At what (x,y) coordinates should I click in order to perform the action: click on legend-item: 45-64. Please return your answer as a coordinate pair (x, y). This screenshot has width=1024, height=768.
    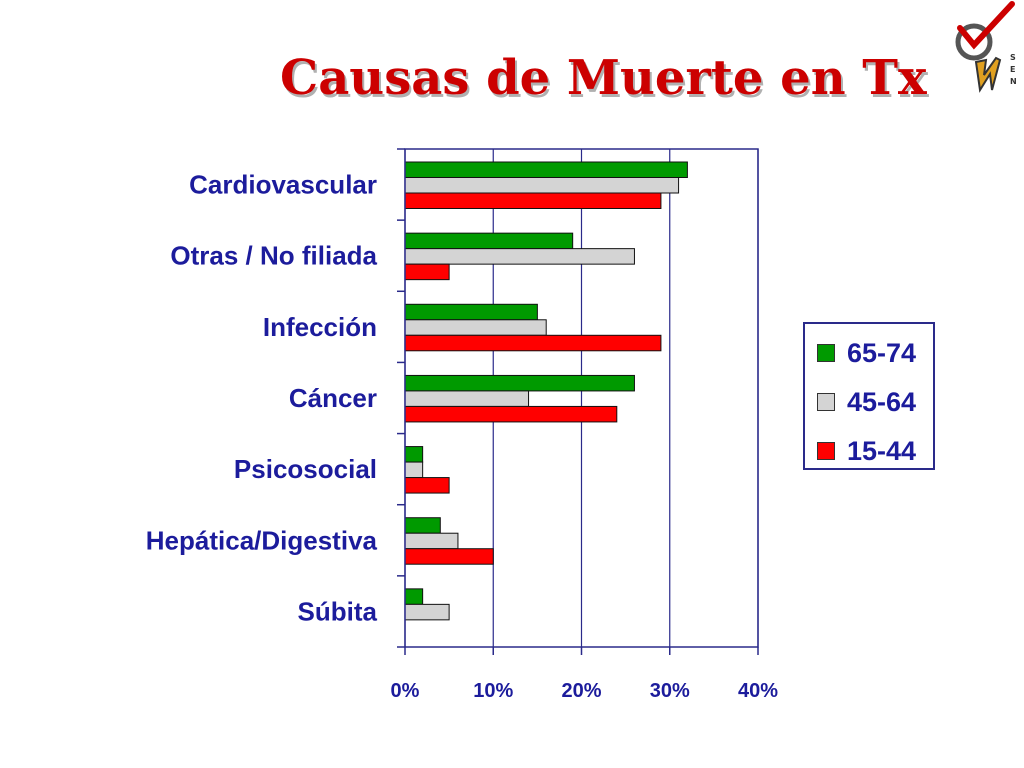
    Looking at the image, I should click on (866, 402).